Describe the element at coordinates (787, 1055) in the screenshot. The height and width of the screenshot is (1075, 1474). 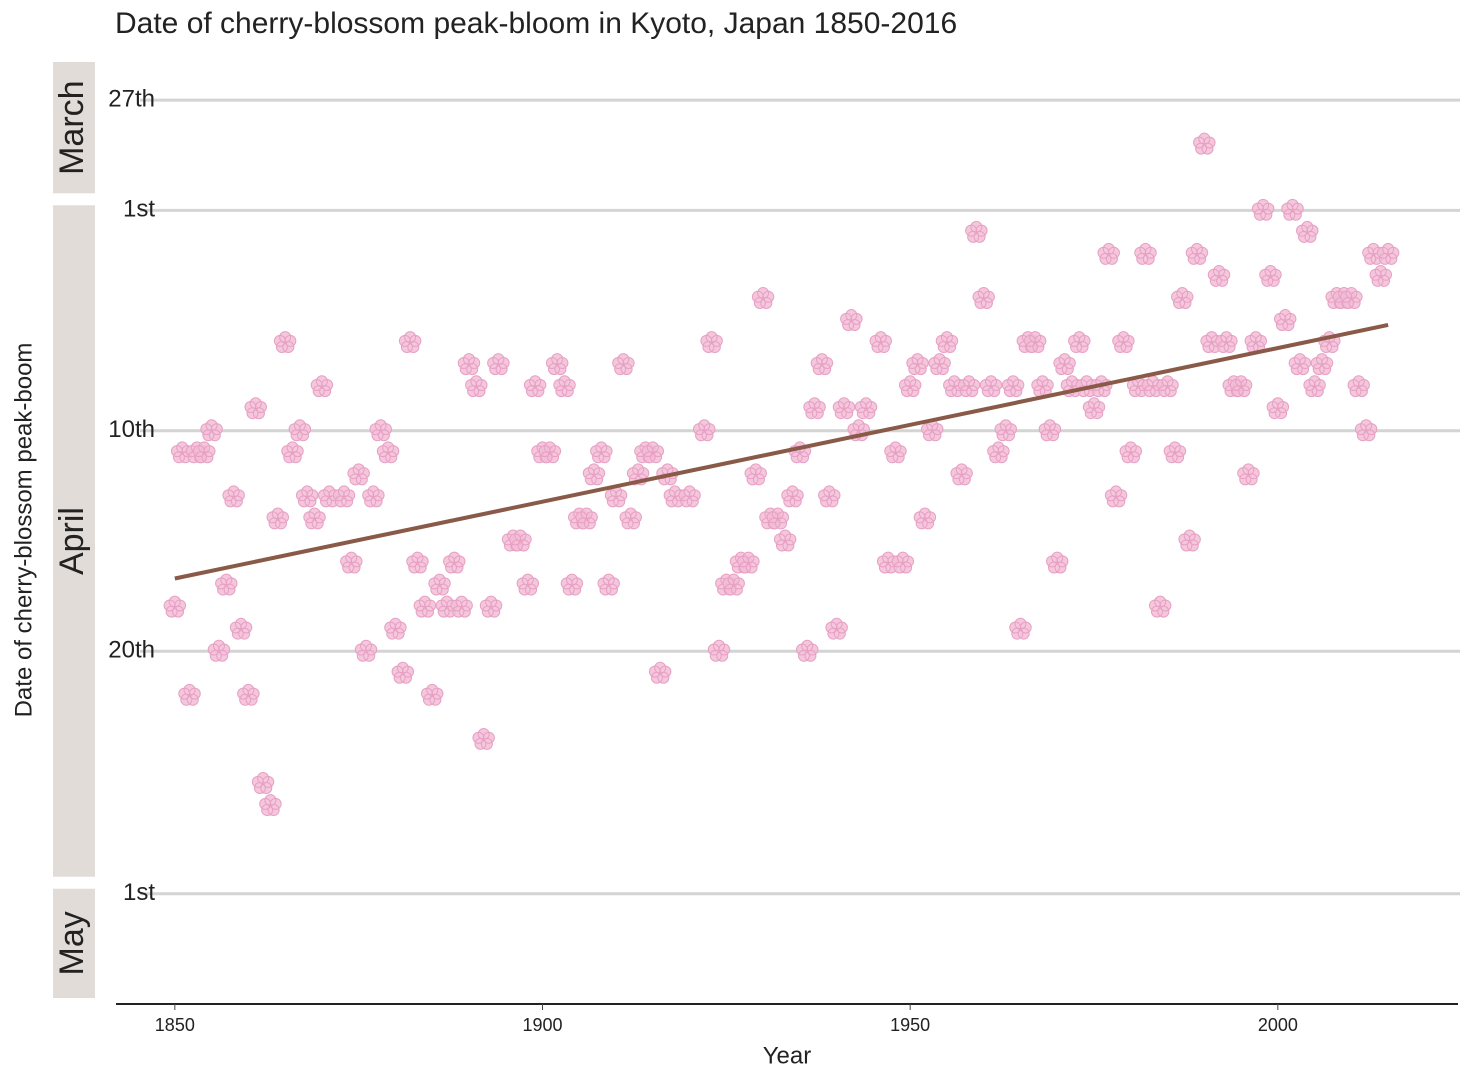
I see `x-axis-label: Year` at that location.